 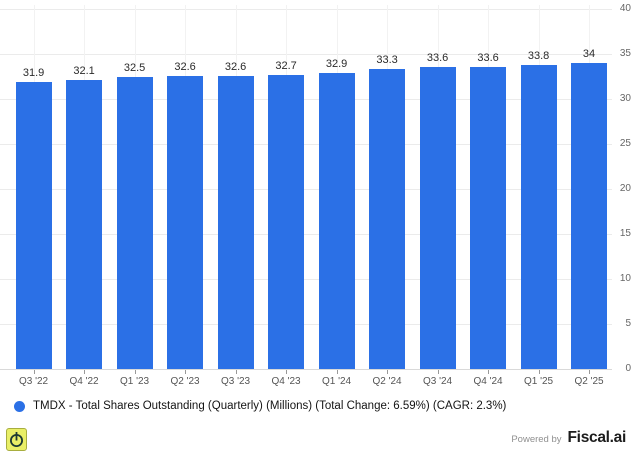 I want to click on bar-value-label: 33.8, so click(x=538, y=55).